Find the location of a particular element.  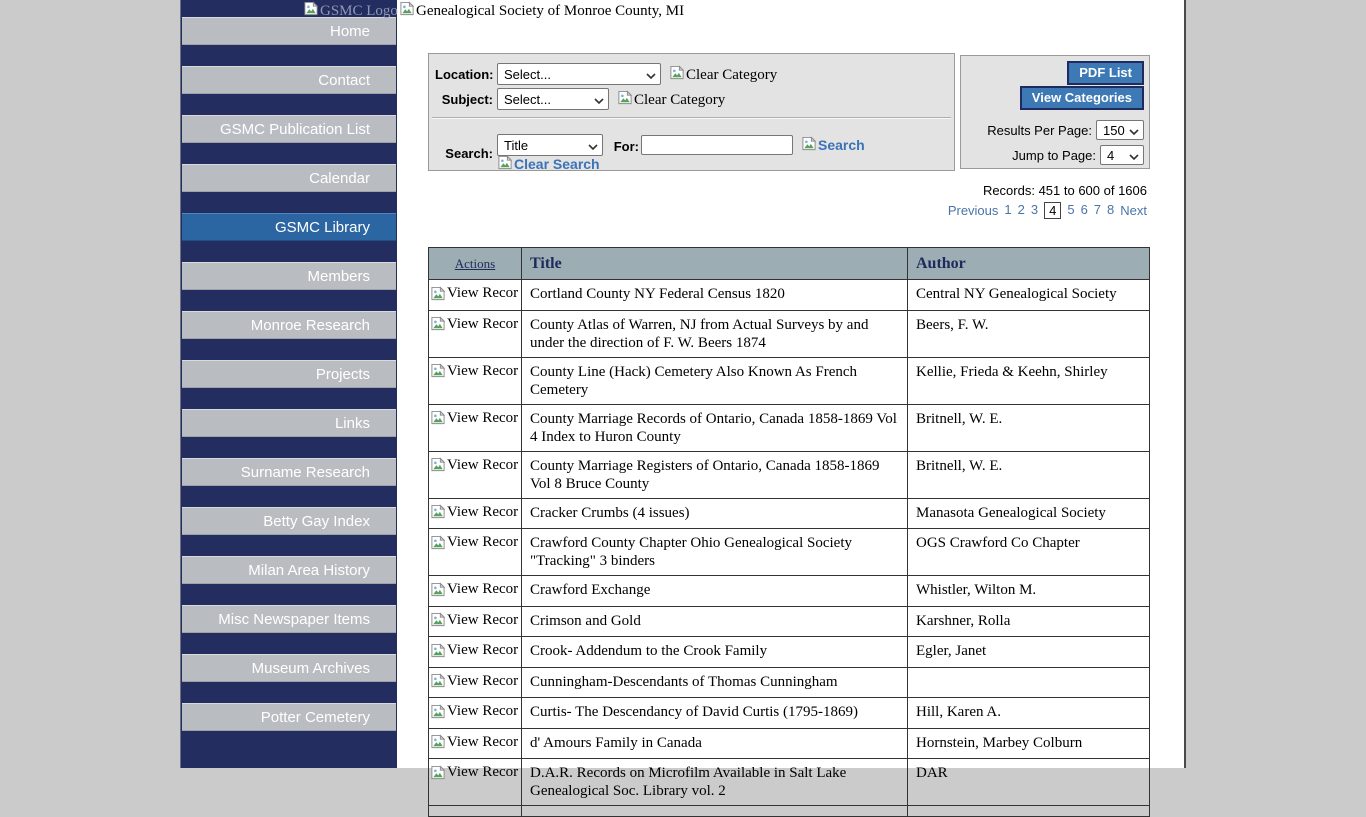

sidebar-item-milan-area-history: Milan Area History is located at coordinates (289, 570).